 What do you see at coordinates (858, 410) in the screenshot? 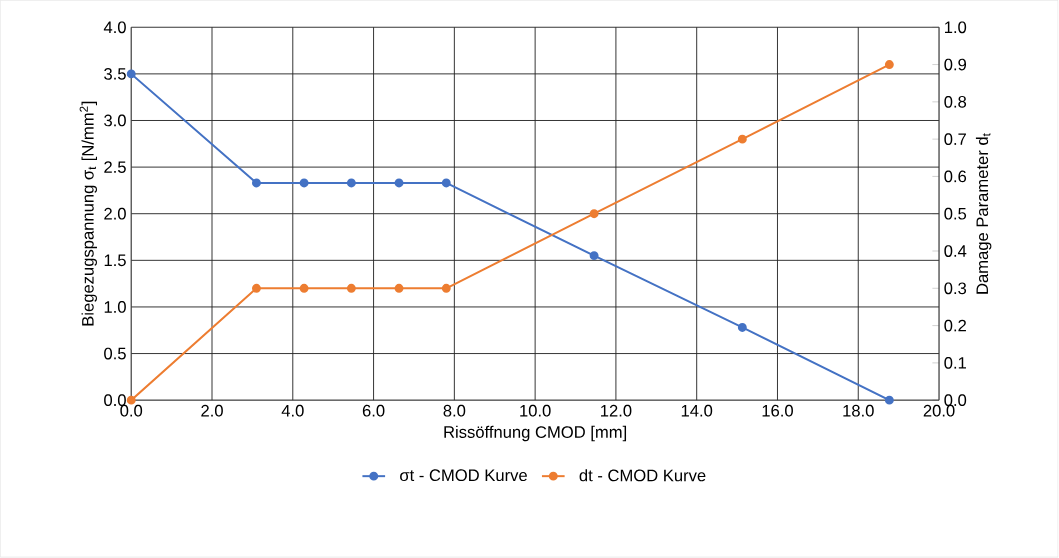
I see `x-tick-label: 18.0` at bounding box center [858, 410].